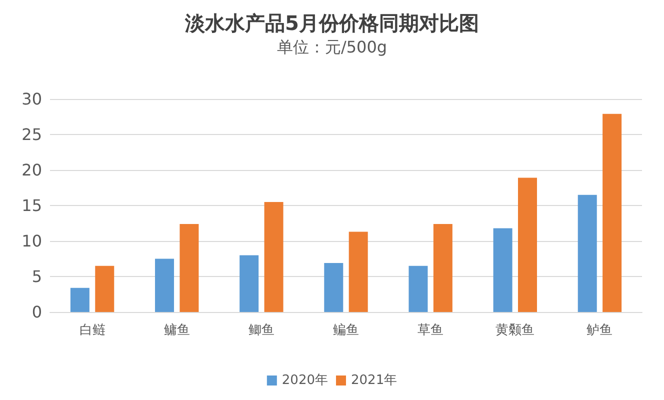 The width and height of the screenshot is (664, 400). I want to click on y-tick-label: 0, so click(37, 312).